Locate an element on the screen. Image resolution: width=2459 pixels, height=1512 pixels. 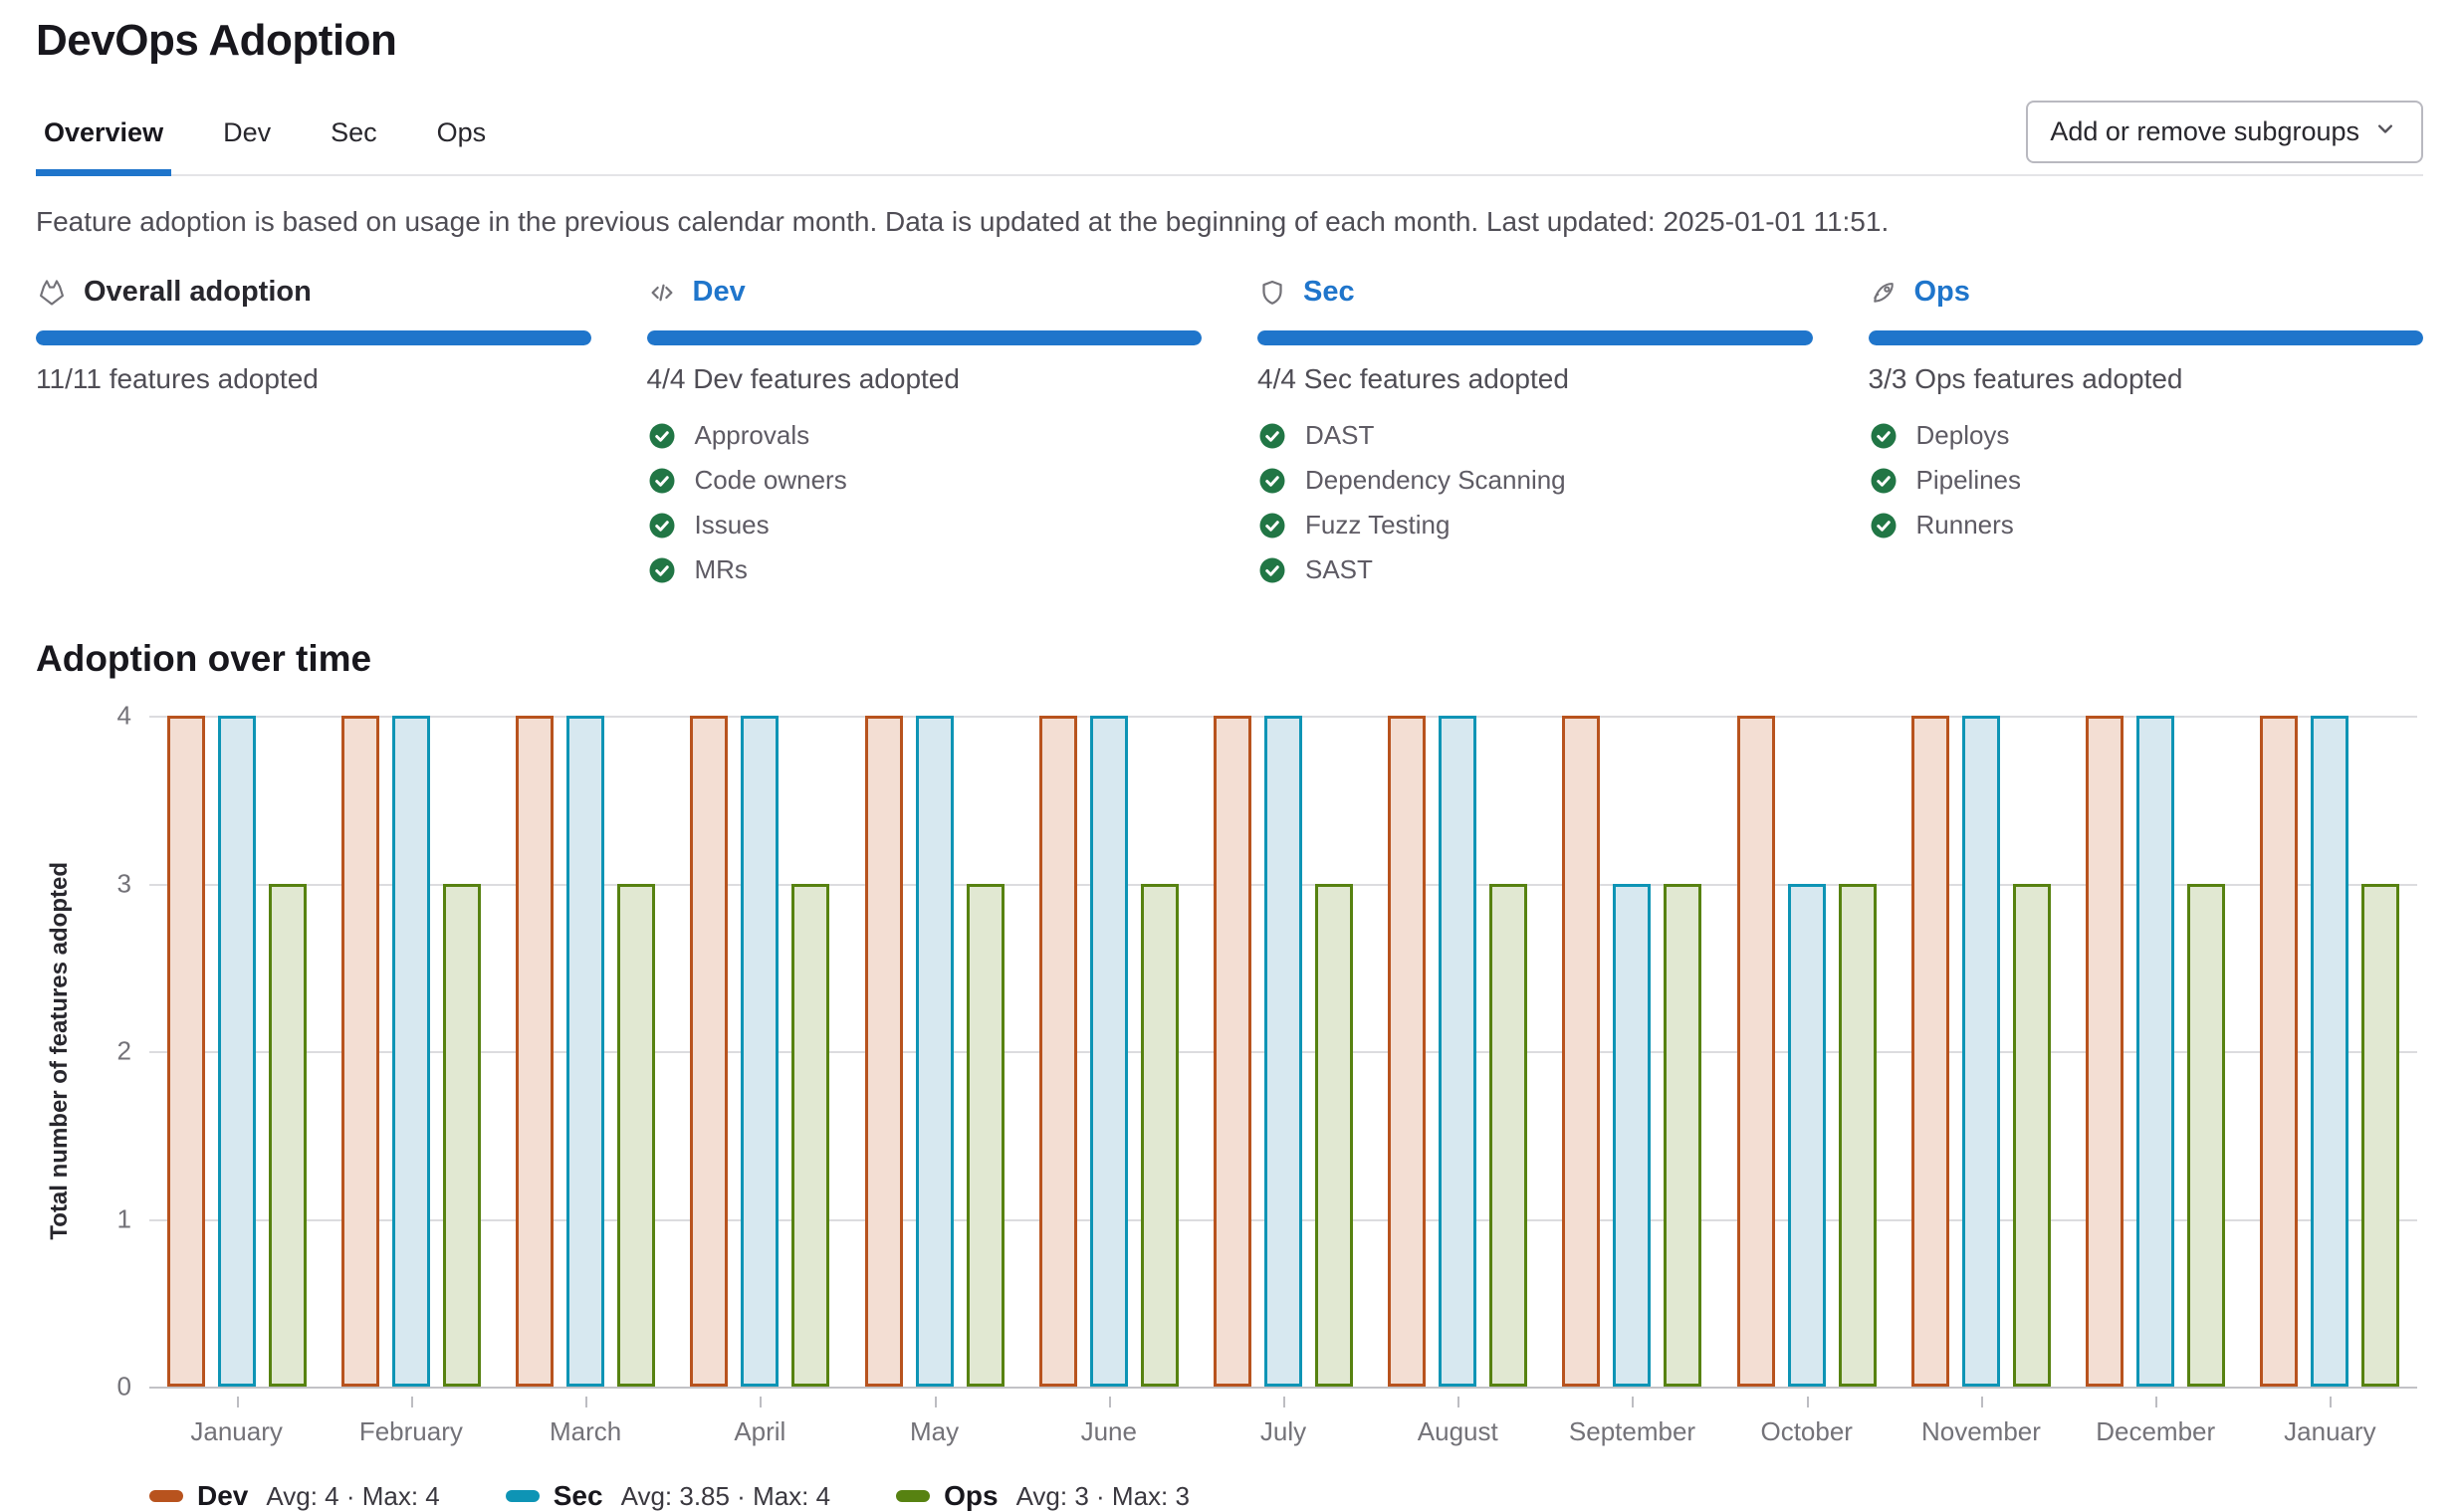
bar-ops-may is located at coordinates (985, 1135).